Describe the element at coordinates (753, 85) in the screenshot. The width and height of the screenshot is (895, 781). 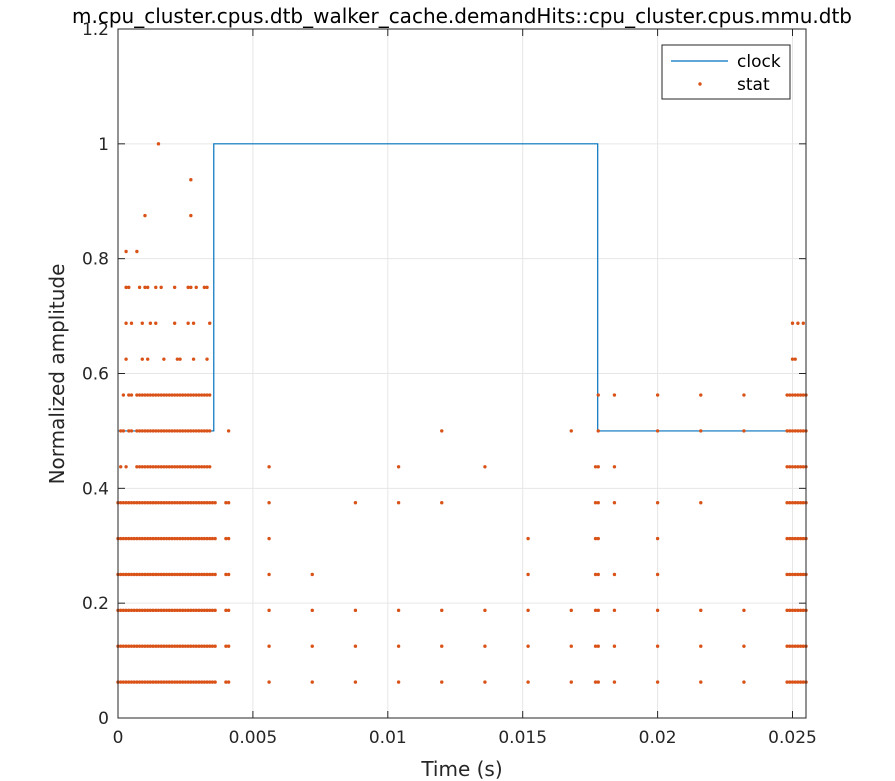
I see `legend-stat-label: stat` at that location.